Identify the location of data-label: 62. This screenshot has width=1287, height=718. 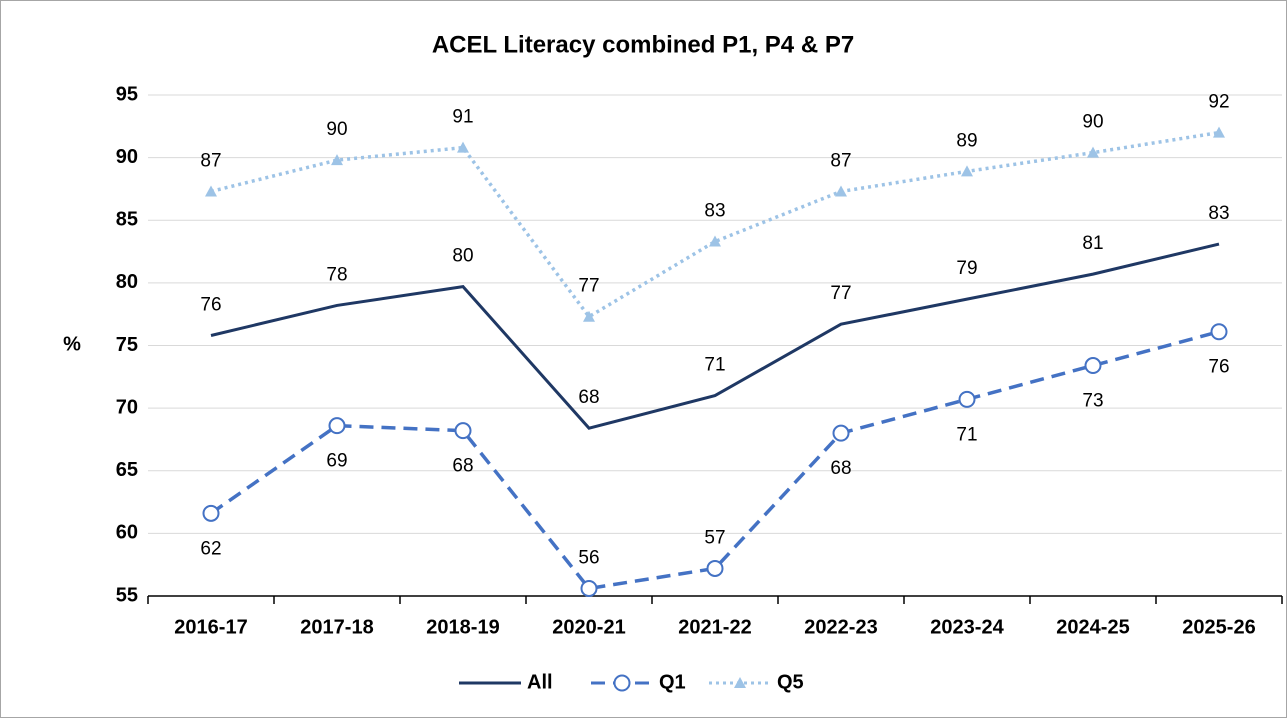
(210, 548).